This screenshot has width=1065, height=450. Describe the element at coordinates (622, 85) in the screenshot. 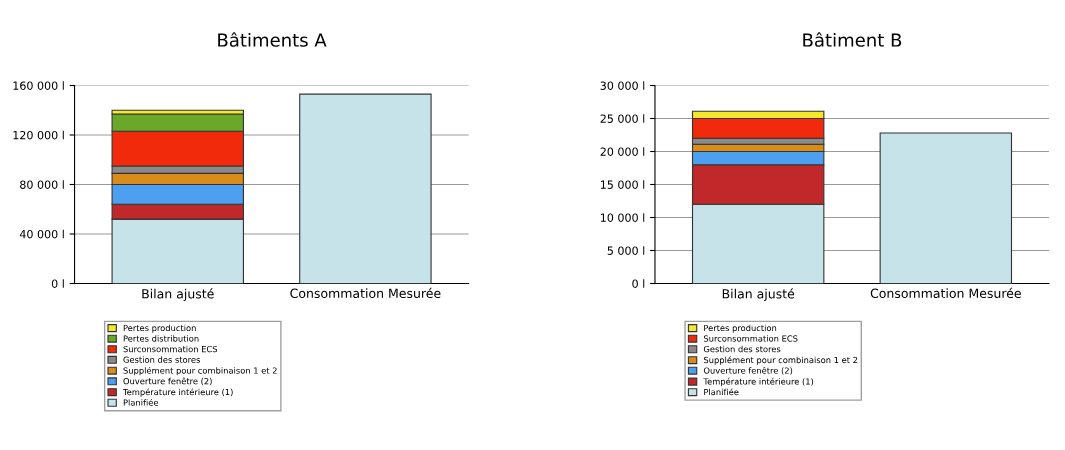

I see `y-tick-label: 30 000 l` at that location.